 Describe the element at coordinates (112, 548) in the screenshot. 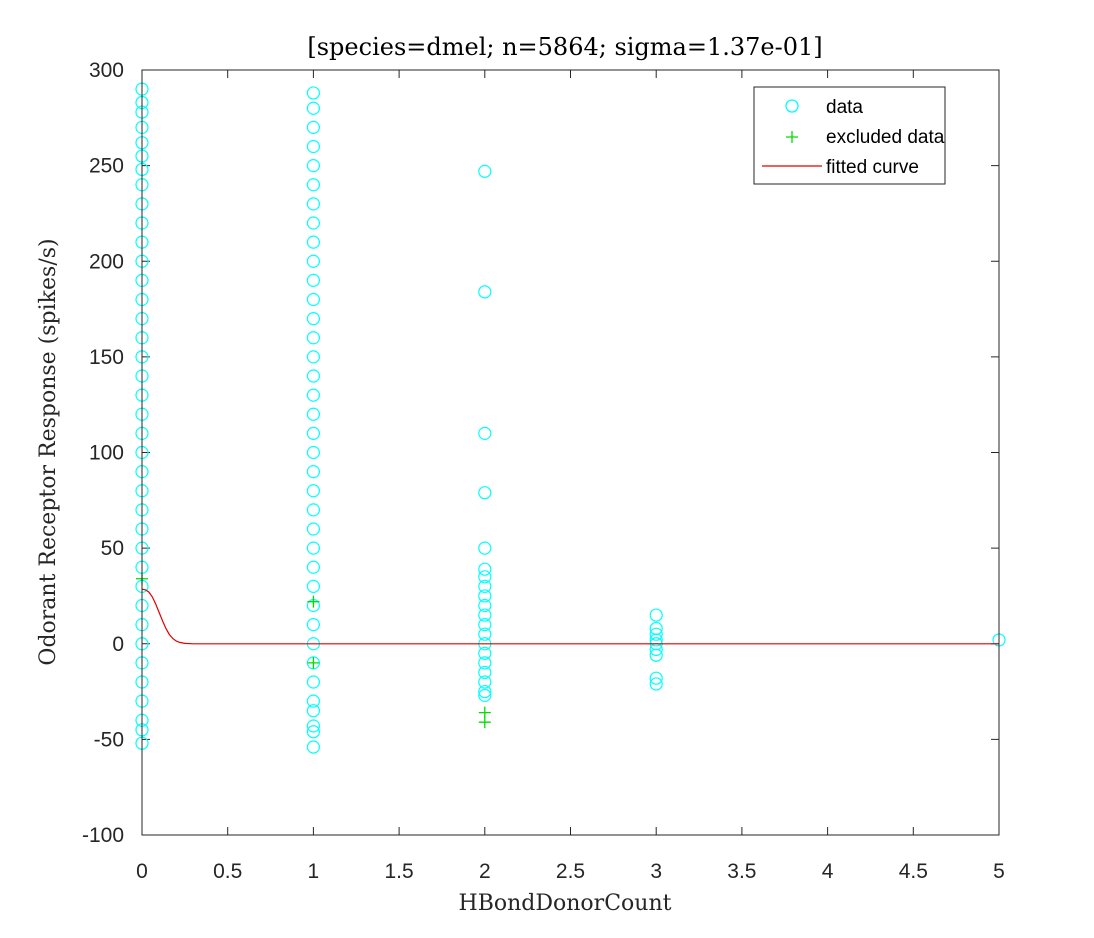

I see `y-tick-label: 50` at that location.